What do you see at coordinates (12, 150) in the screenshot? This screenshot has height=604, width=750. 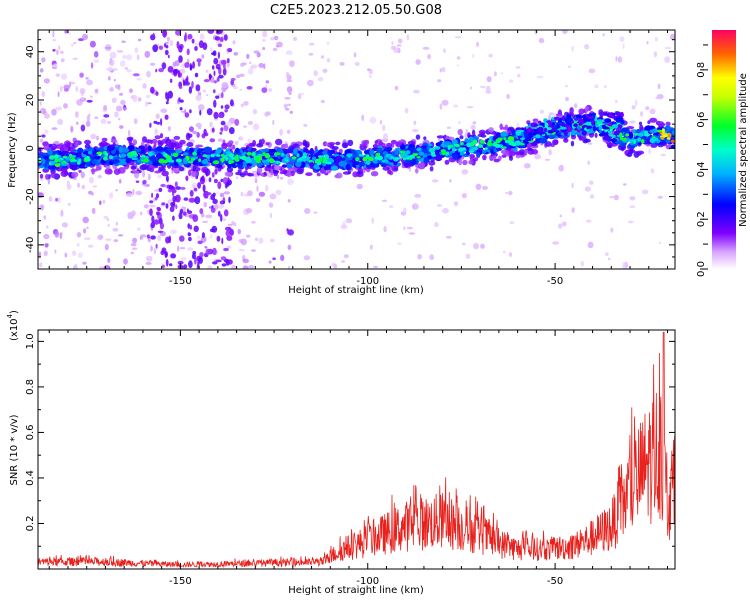 I see `spectrogram-ylabel: Frequency (Hz)` at bounding box center [12, 150].